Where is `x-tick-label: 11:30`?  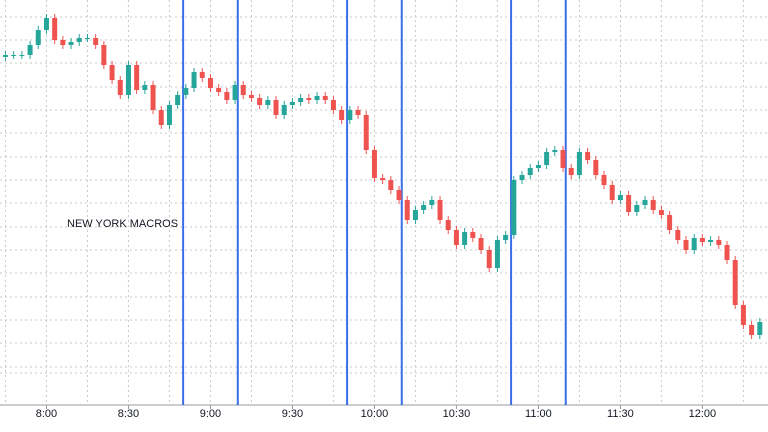
x-tick-label: 11:30 is located at coordinates (620, 414).